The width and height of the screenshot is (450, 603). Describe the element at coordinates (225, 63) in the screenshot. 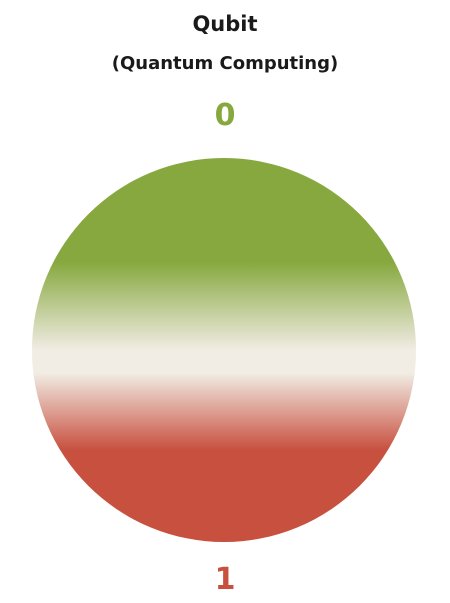

I see `diagram-subtitle: (Quantum Computing)` at that location.